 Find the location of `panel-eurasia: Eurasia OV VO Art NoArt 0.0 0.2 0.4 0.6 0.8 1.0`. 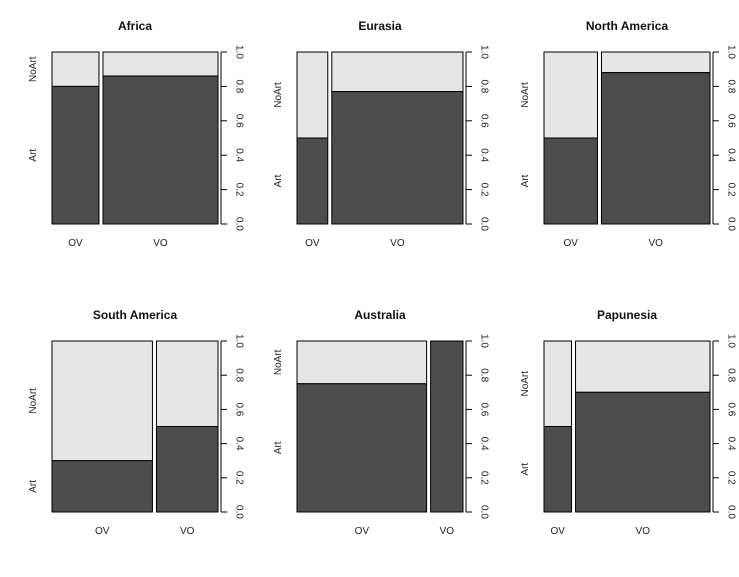

panel-eurasia: Eurasia OV VO Art NoArt 0.0 0.2 0.4 0.6 0.8 1.0 is located at coordinates (381, 134).